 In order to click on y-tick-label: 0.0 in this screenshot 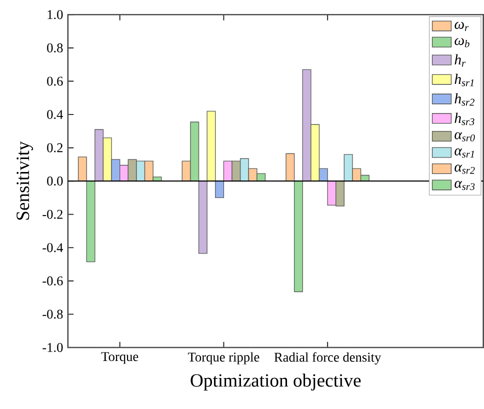, I will do `click(55, 181)`.